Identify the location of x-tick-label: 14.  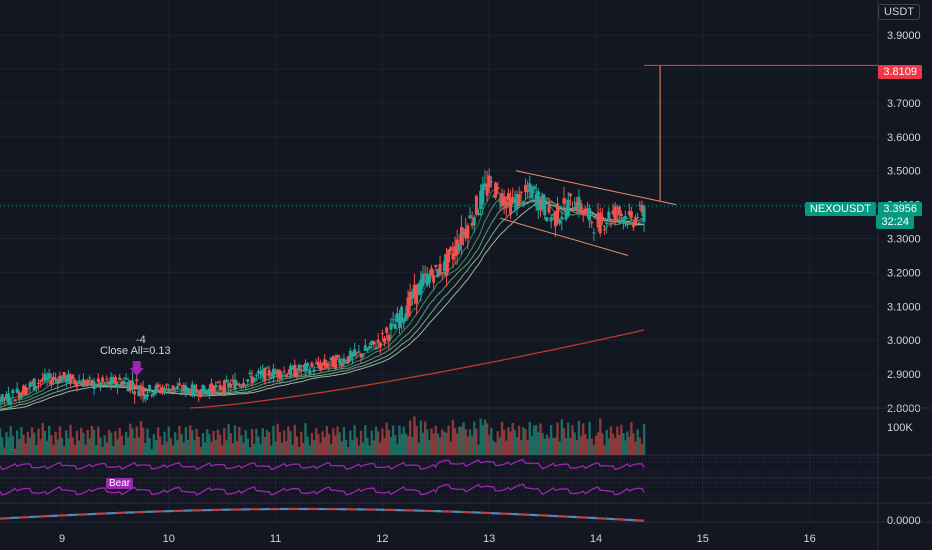
(596, 539).